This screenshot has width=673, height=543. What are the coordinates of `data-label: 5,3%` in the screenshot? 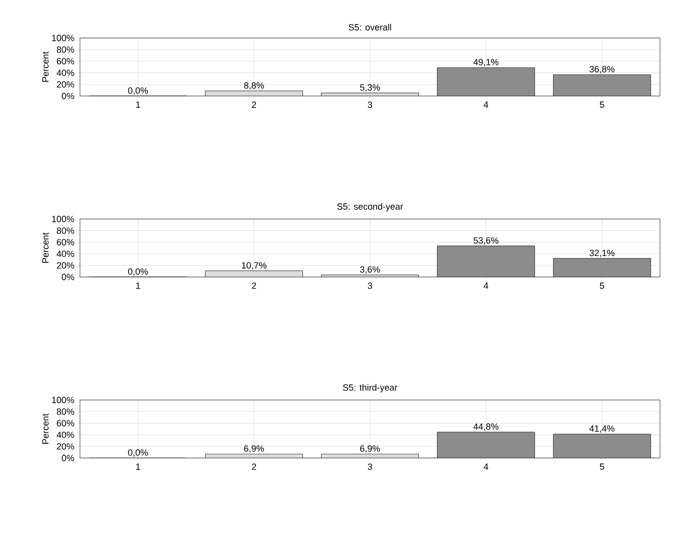 It's located at (370, 88).